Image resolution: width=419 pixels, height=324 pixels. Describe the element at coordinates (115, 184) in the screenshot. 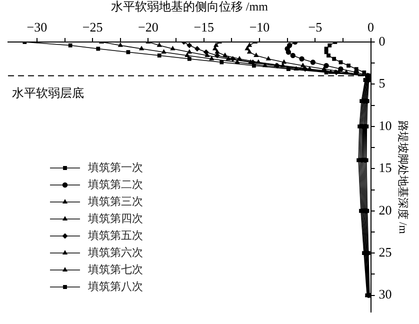

I see `legend-label: 填筑第二次` at that location.